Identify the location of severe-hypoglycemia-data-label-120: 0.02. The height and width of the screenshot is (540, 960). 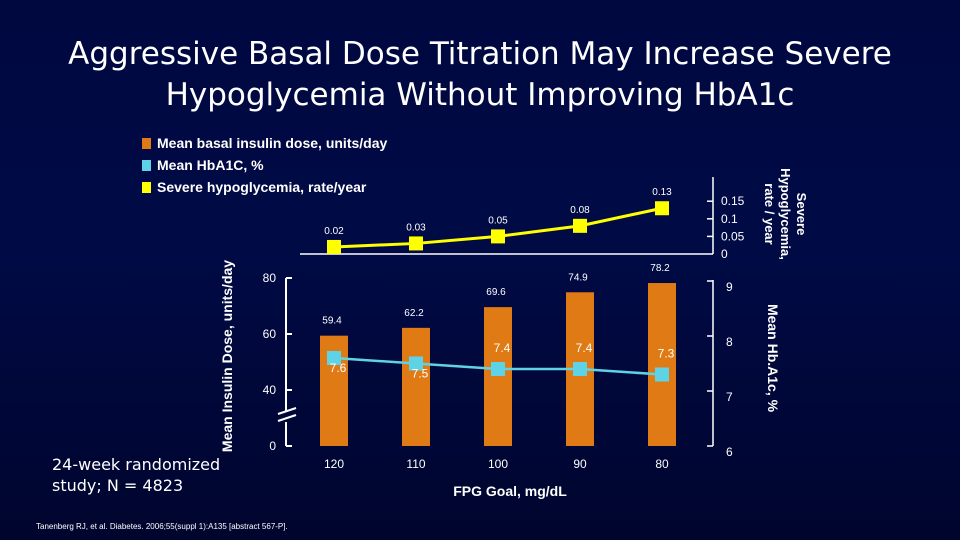
(334, 231).